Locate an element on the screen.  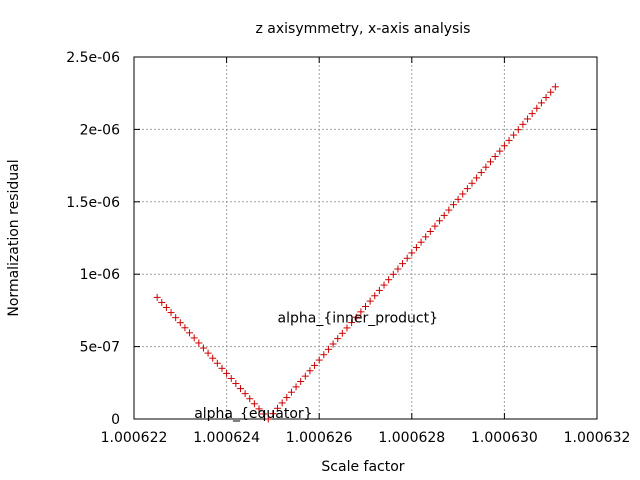
x-tick-label: 1.000630 is located at coordinates (504, 438).